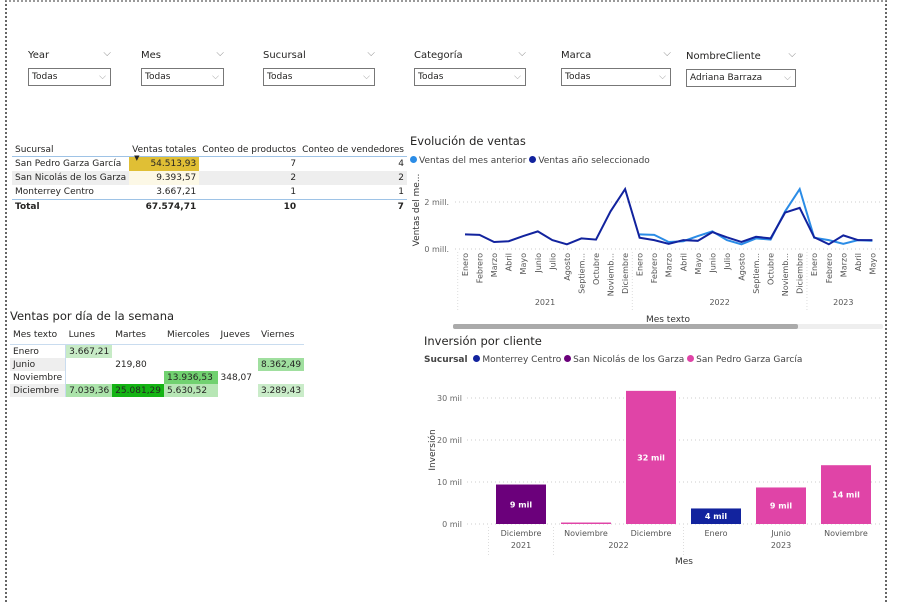 The width and height of the screenshot is (918, 602). Describe the element at coordinates (39, 55) in the screenshot. I see `slicer-label: Year` at that location.